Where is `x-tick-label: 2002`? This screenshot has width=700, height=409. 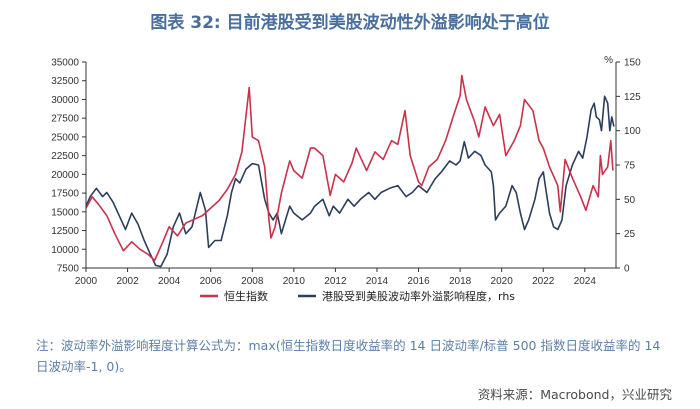
x-tick-label: 2002 is located at coordinates (127, 281).